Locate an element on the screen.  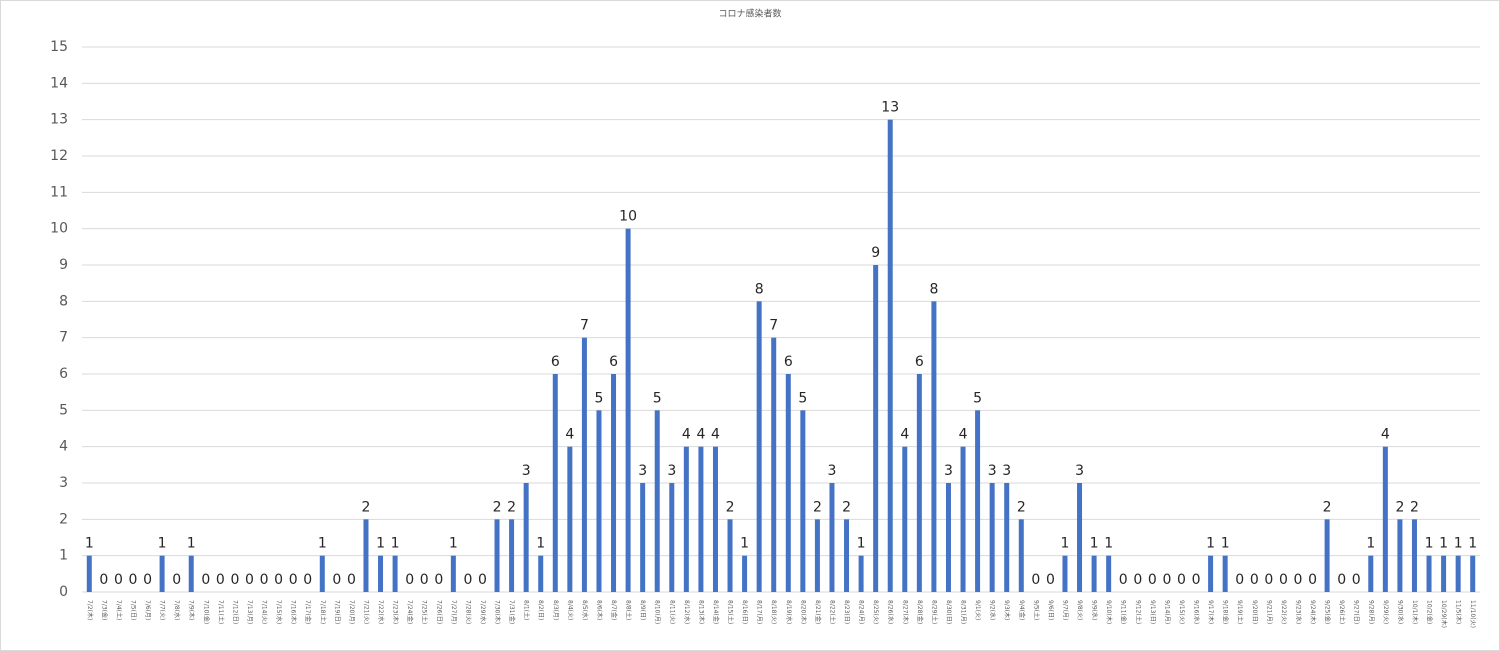
x-tick-label: 9/19(土) is located at coordinates (1240, 612).